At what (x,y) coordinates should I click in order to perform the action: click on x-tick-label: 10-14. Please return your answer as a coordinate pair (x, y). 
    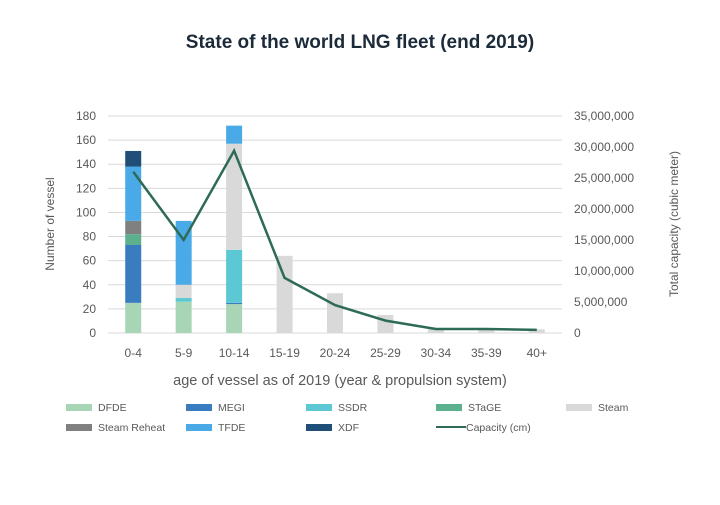
    Looking at the image, I should click on (234, 353).